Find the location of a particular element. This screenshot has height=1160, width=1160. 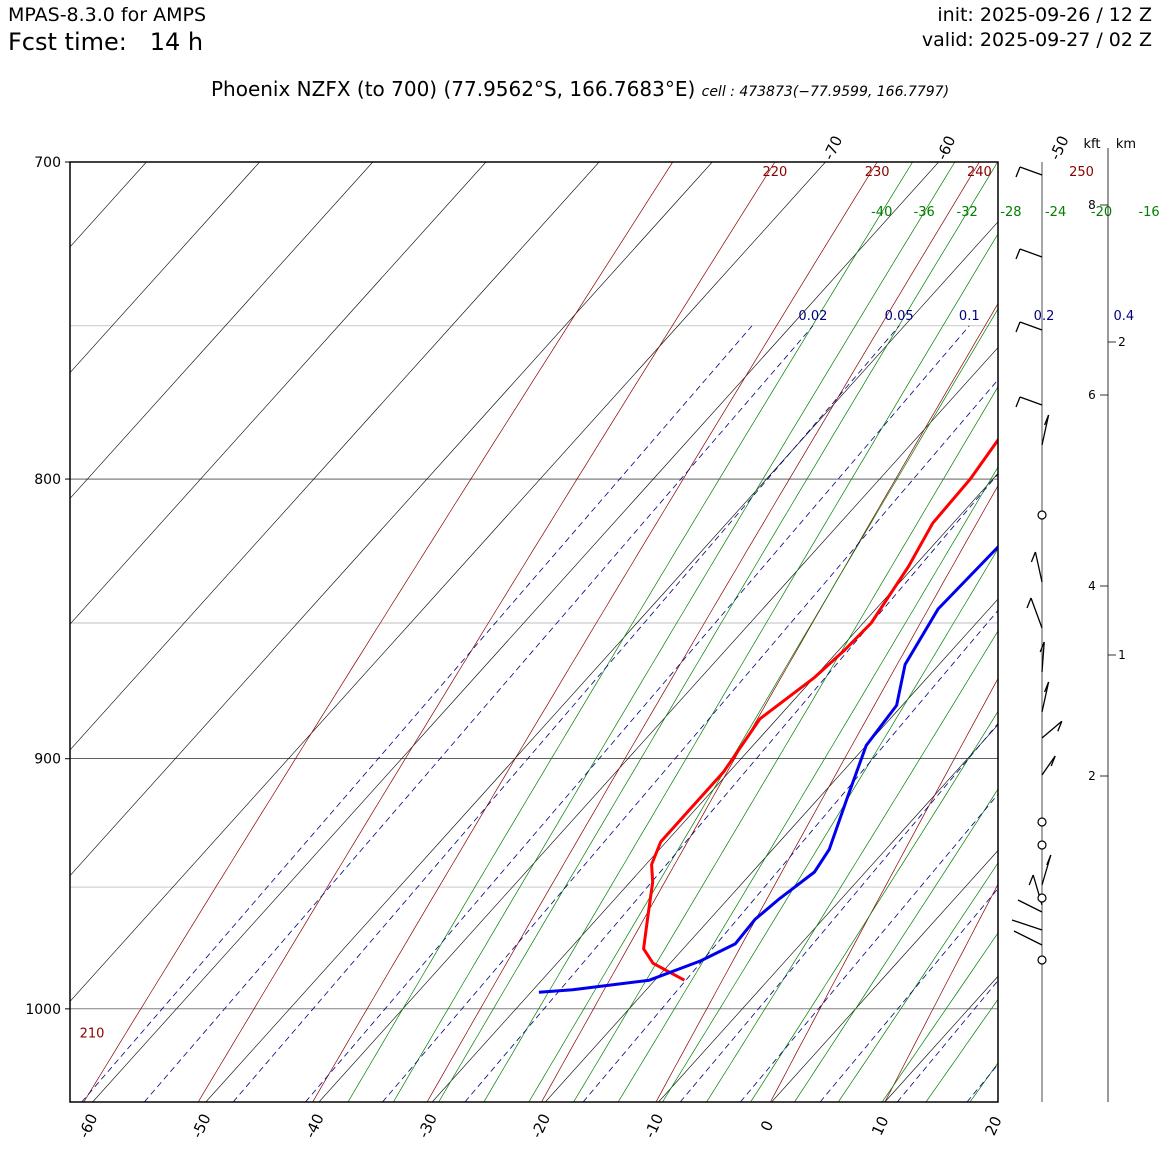

kft-tick-label: 6 is located at coordinates (1092, 395).